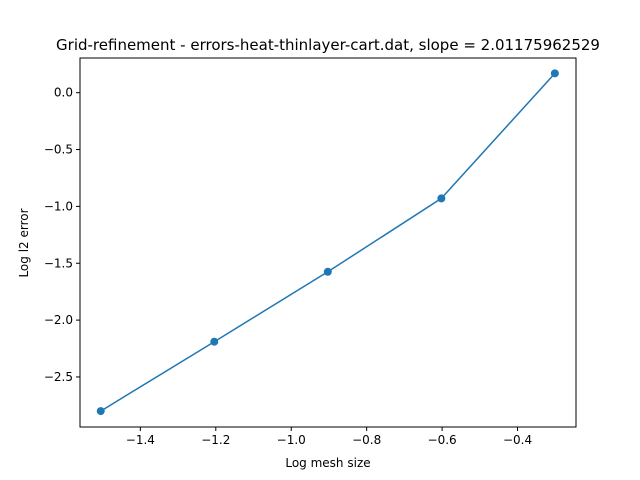 The image size is (640, 480). I want to click on y-axis-label: Log l2 error, so click(24, 242).